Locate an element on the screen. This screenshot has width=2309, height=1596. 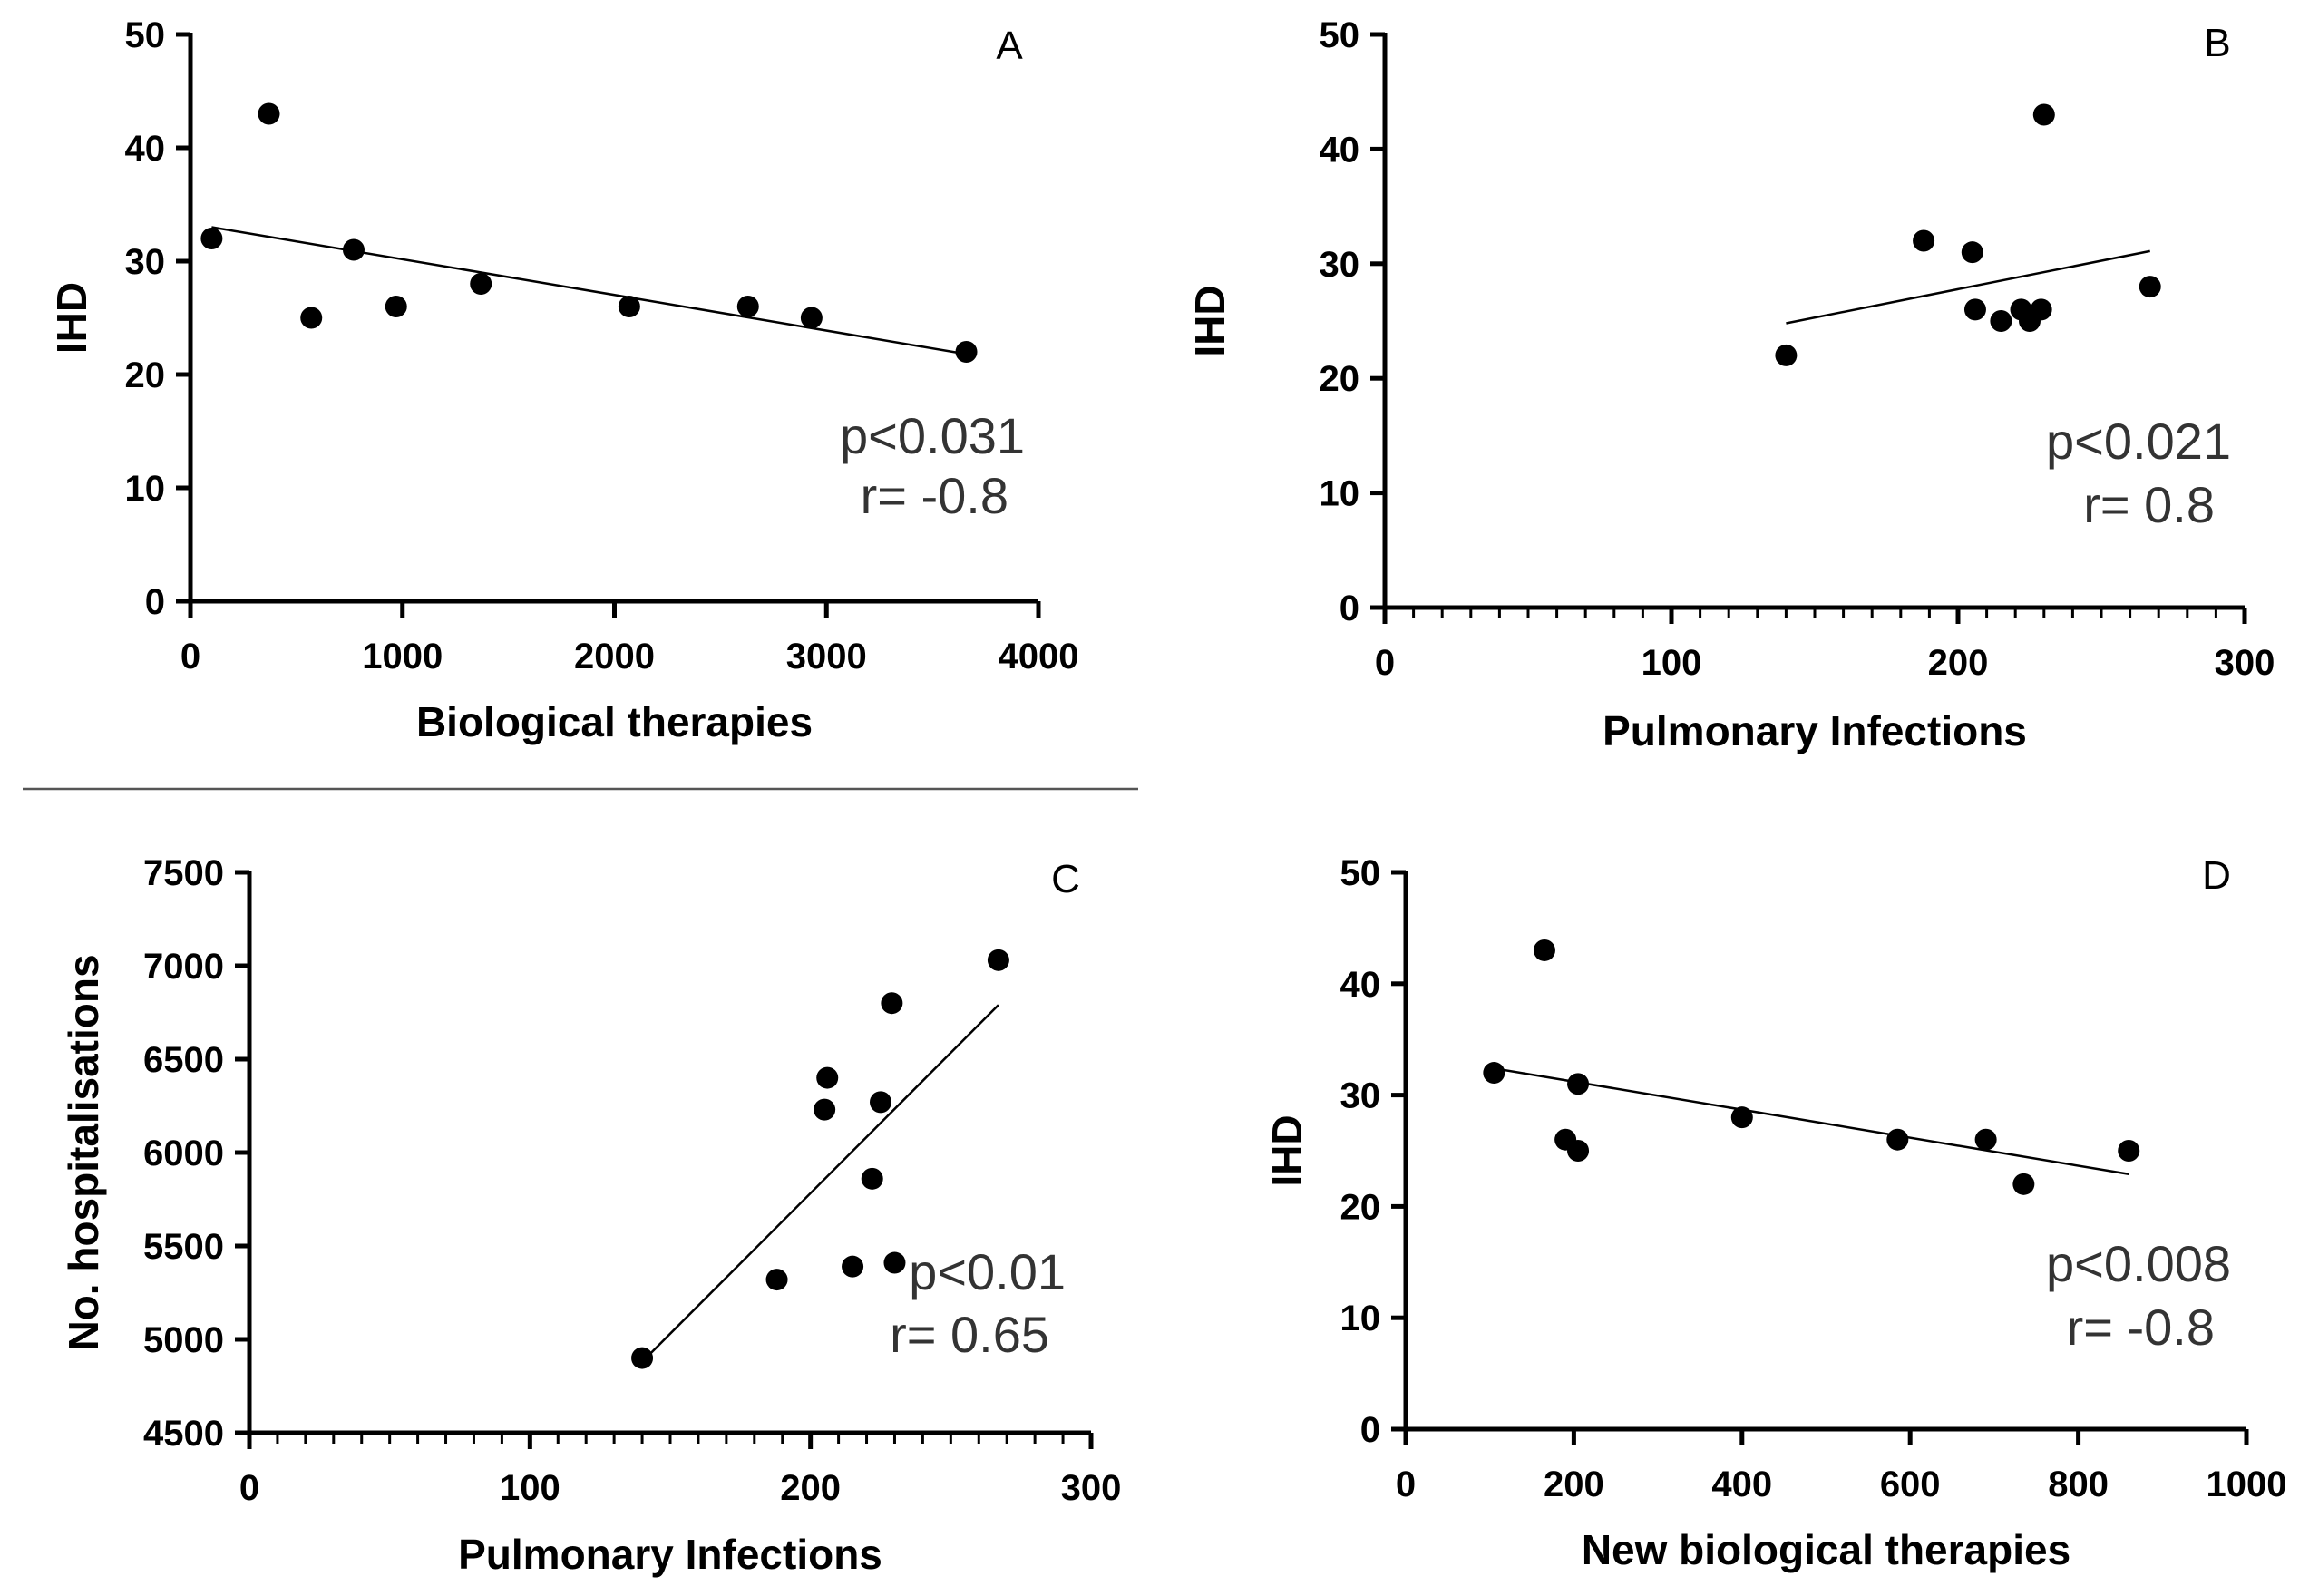
panel-a-x-axis-title: Biological therapies is located at coordinates (614, 721).